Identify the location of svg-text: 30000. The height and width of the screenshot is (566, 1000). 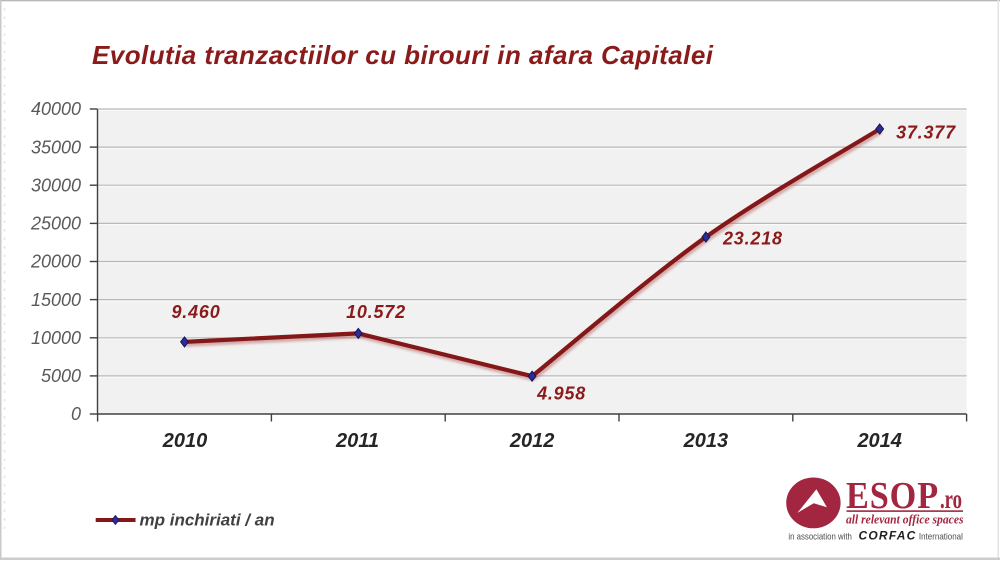
(56, 185).